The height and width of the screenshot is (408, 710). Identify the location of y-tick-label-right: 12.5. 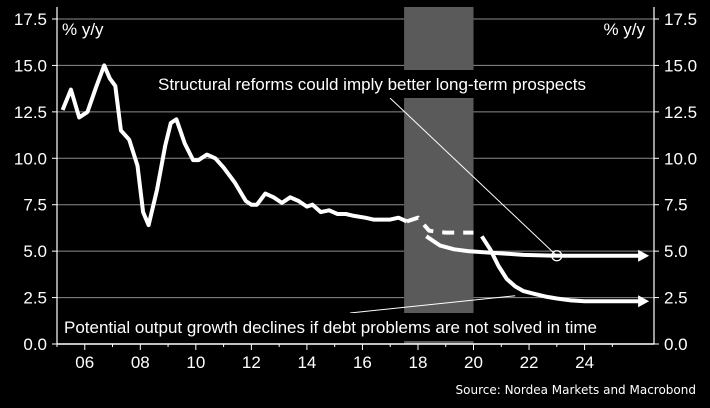
(680, 112).